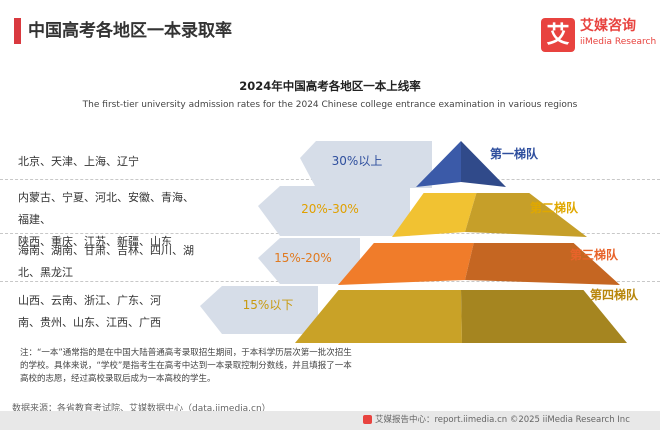  What do you see at coordinates (483, 164) in the screenshot?
I see `tier-1-right-face` at bounding box center [483, 164].